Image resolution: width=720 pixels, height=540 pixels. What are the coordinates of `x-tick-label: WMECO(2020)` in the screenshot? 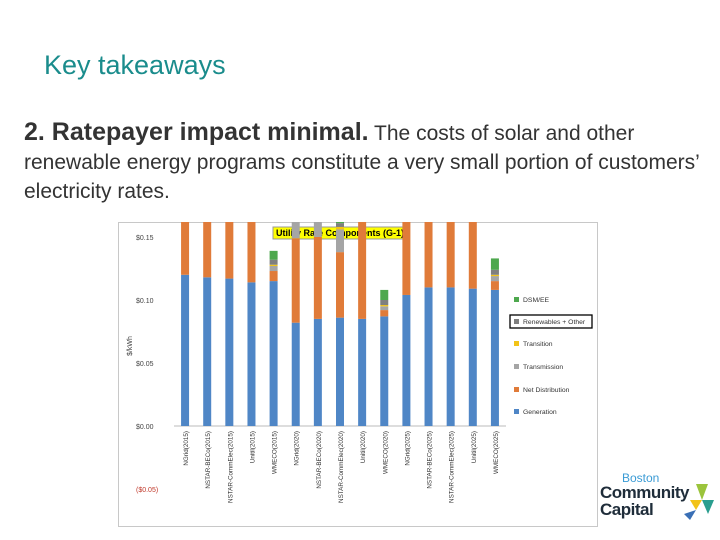 It's located at (385, 452).